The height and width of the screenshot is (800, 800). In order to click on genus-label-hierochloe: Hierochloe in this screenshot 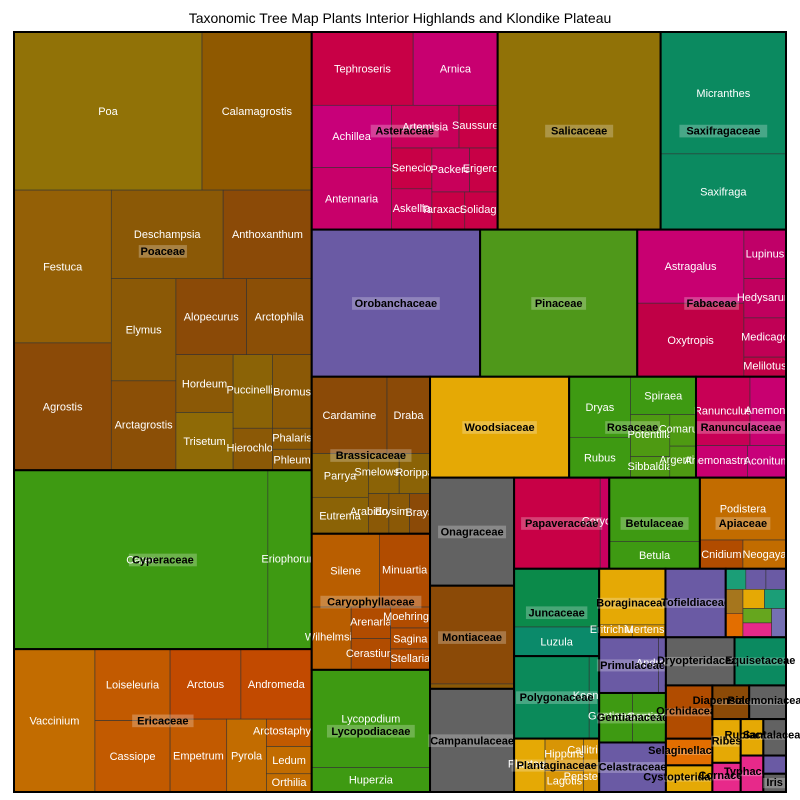, I will do `click(252, 449)`.